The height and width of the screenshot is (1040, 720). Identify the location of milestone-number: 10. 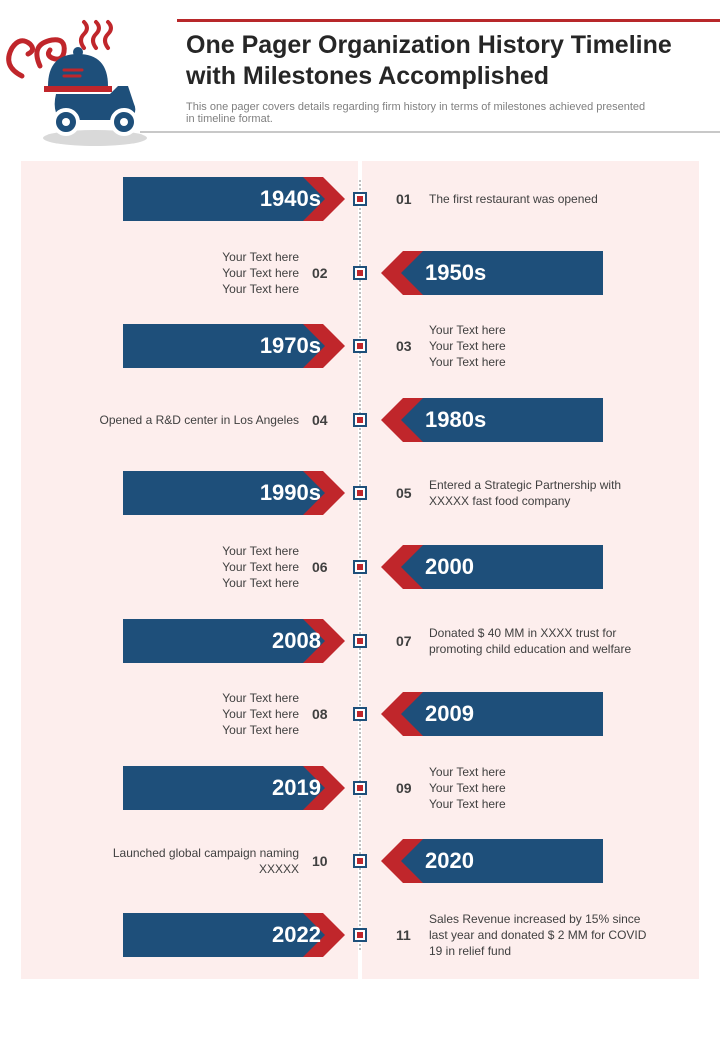
(320, 861).